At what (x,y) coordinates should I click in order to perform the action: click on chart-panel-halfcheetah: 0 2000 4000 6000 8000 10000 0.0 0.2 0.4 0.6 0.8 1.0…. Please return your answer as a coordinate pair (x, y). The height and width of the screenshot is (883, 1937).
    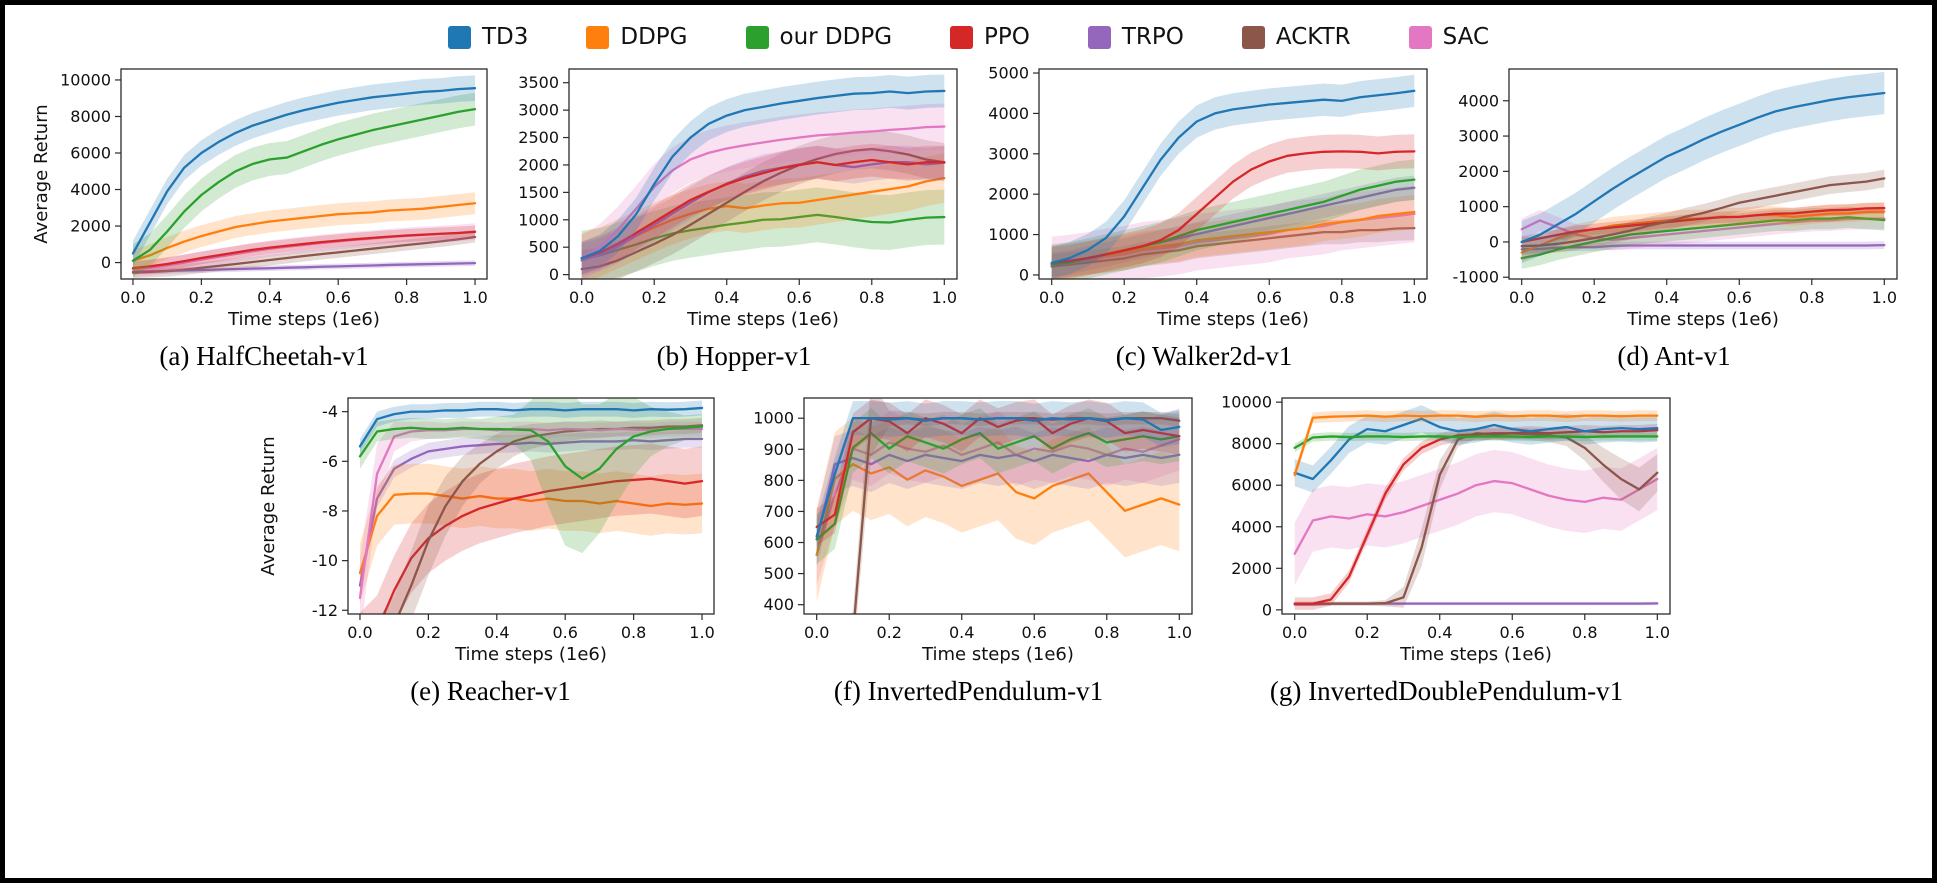
    Looking at the image, I should click on (264, 215).